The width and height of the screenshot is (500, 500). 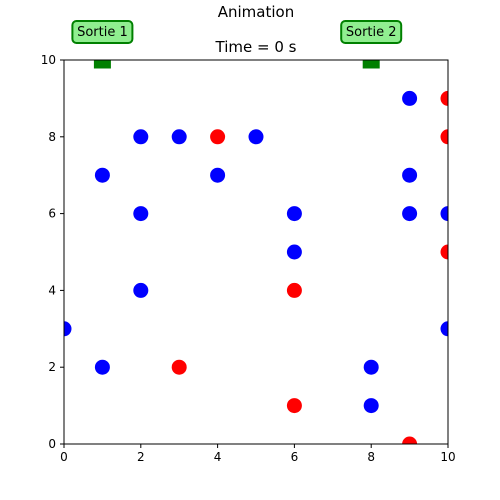 I want to click on chart-title: Animation, so click(x=256, y=12).